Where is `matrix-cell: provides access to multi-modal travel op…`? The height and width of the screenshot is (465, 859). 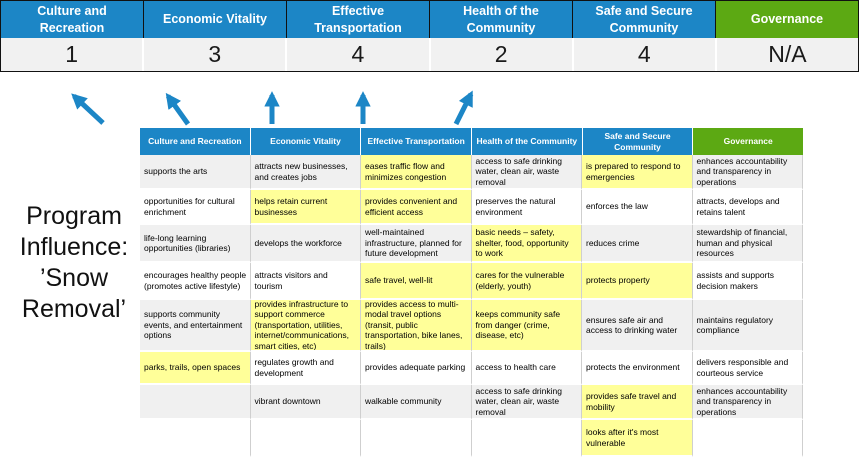
matrix-cell: provides access to multi-modal travel op… is located at coordinates (416, 326).